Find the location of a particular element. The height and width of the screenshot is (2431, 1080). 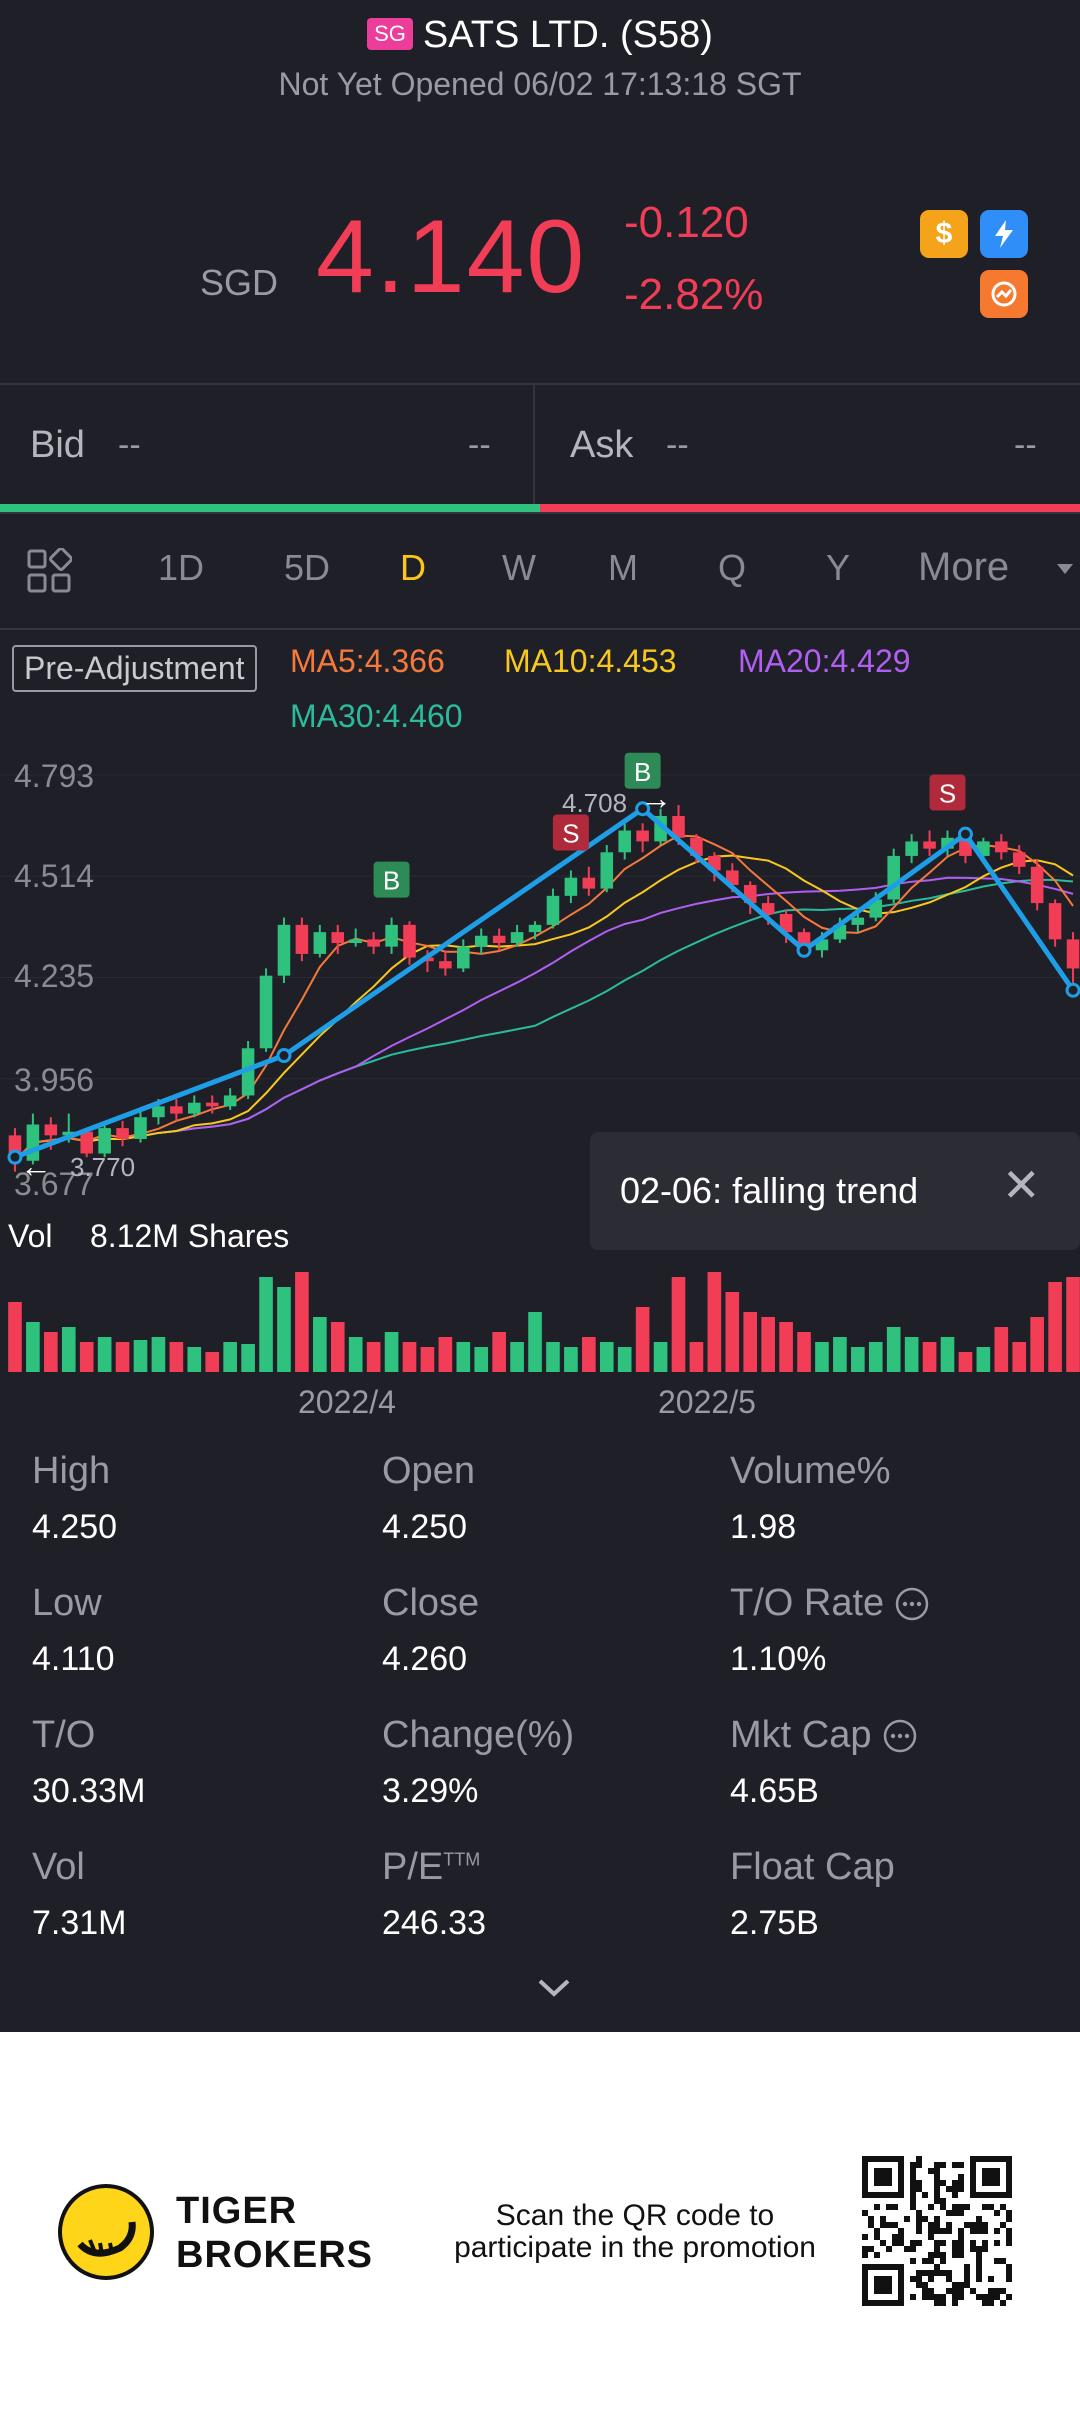

x-axis-label: 2022/4 is located at coordinates (347, 1402).